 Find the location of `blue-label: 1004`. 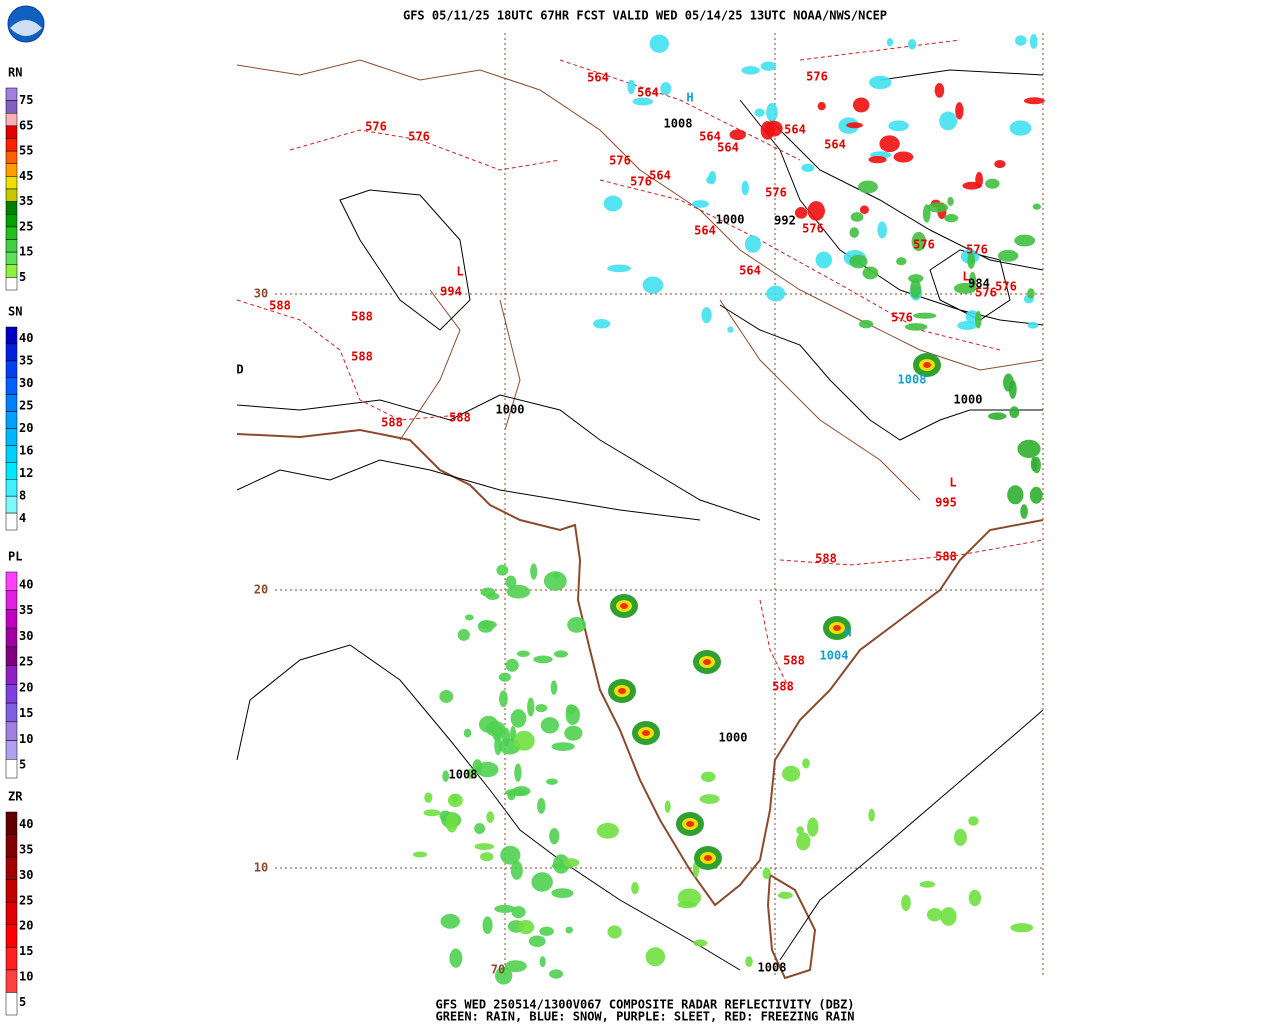

blue-label: 1004 is located at coordinates (834, 656).